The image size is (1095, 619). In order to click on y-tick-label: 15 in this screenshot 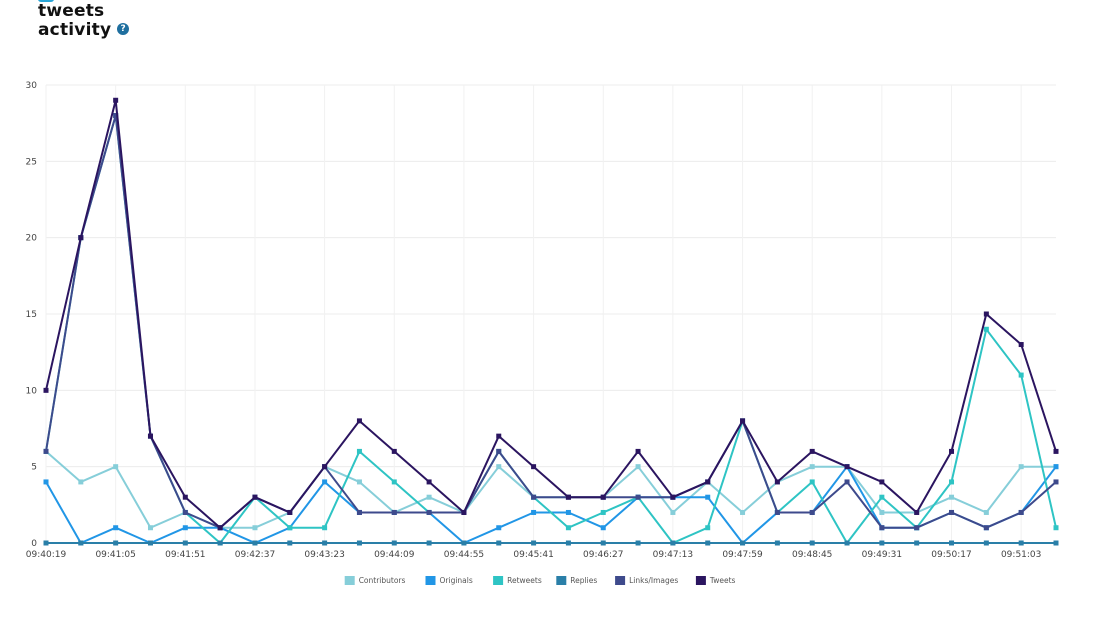, I will do `click(31, 315)`.